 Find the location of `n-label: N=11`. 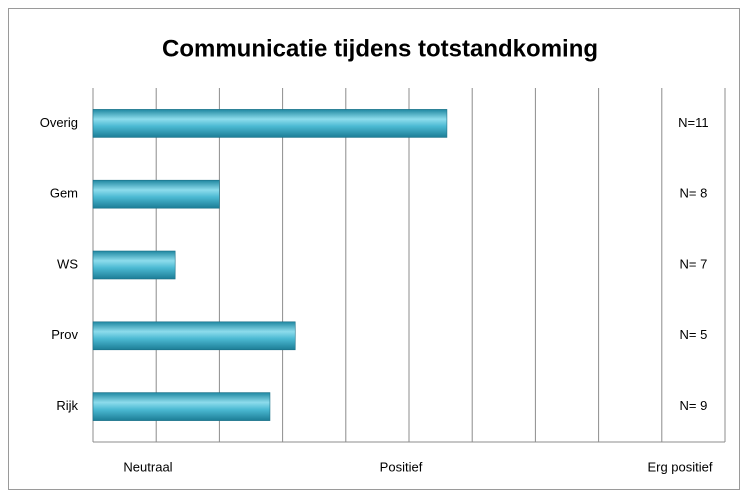

n-label: N=11 is located at coordinates (693, 122).